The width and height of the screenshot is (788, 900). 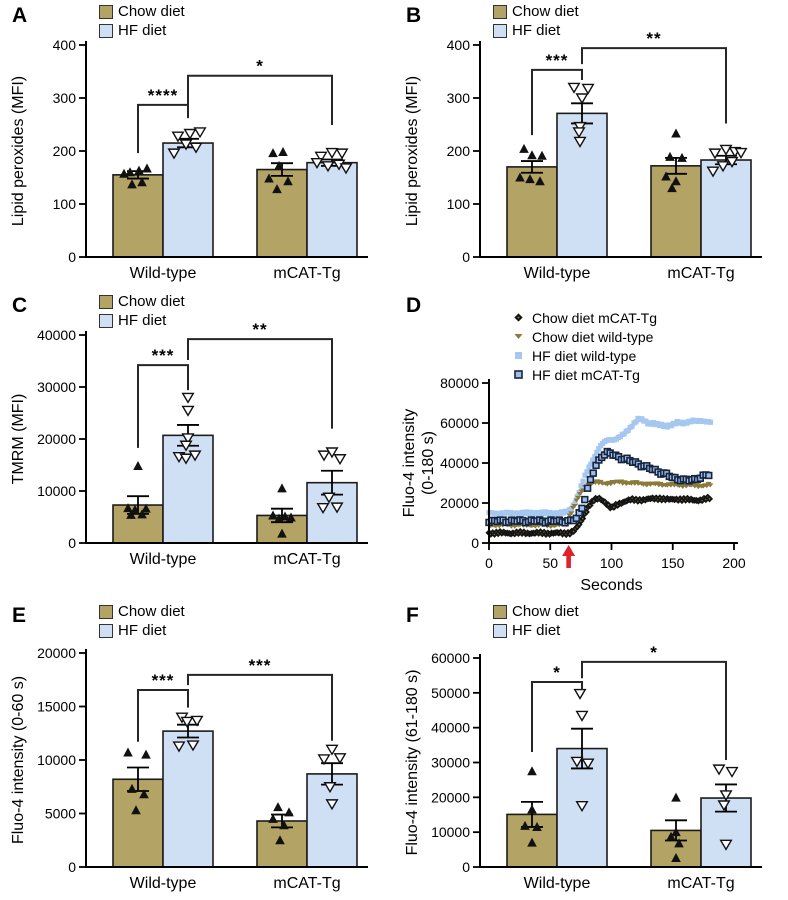 I want to click on y-tick-label: 15000, so click(x=56, y=707).